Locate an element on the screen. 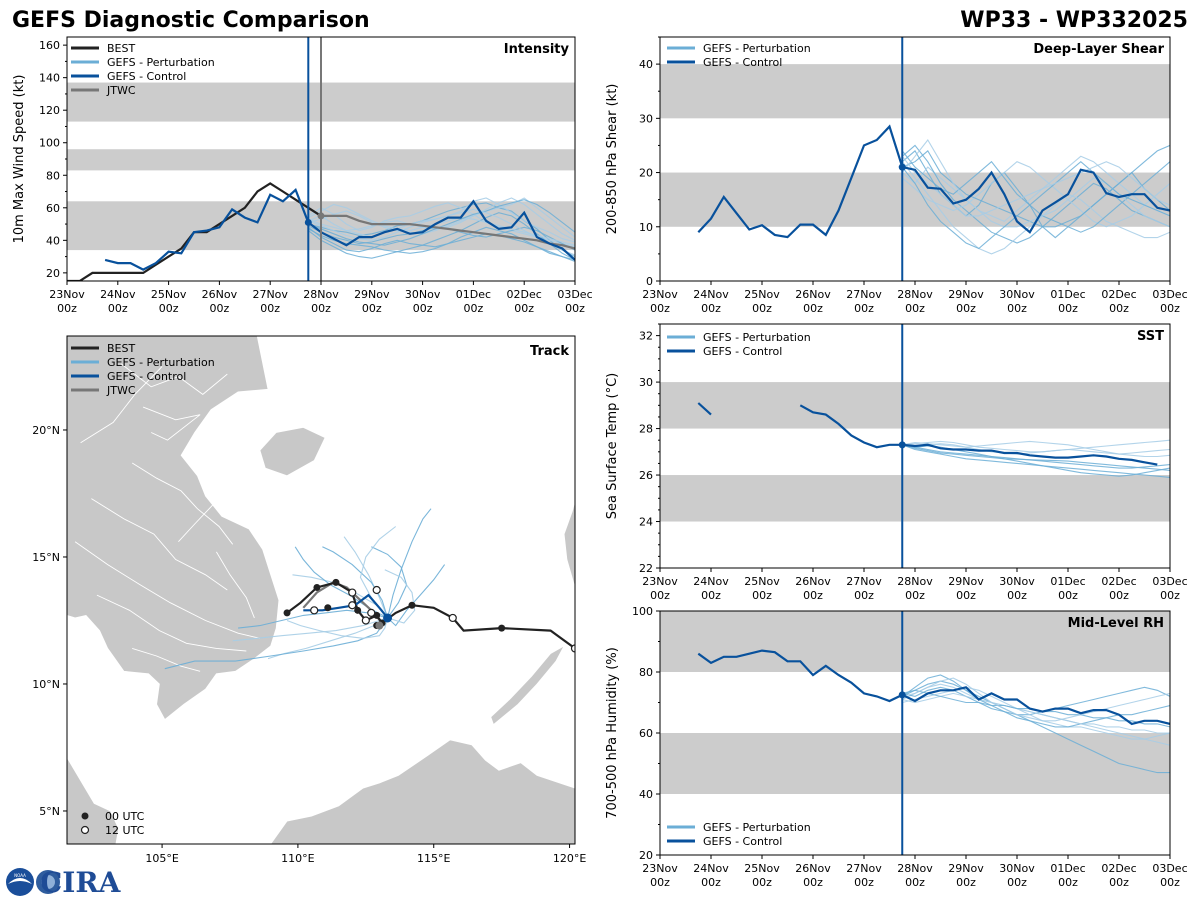  rh-control-line is located at coordinates (933, 687).